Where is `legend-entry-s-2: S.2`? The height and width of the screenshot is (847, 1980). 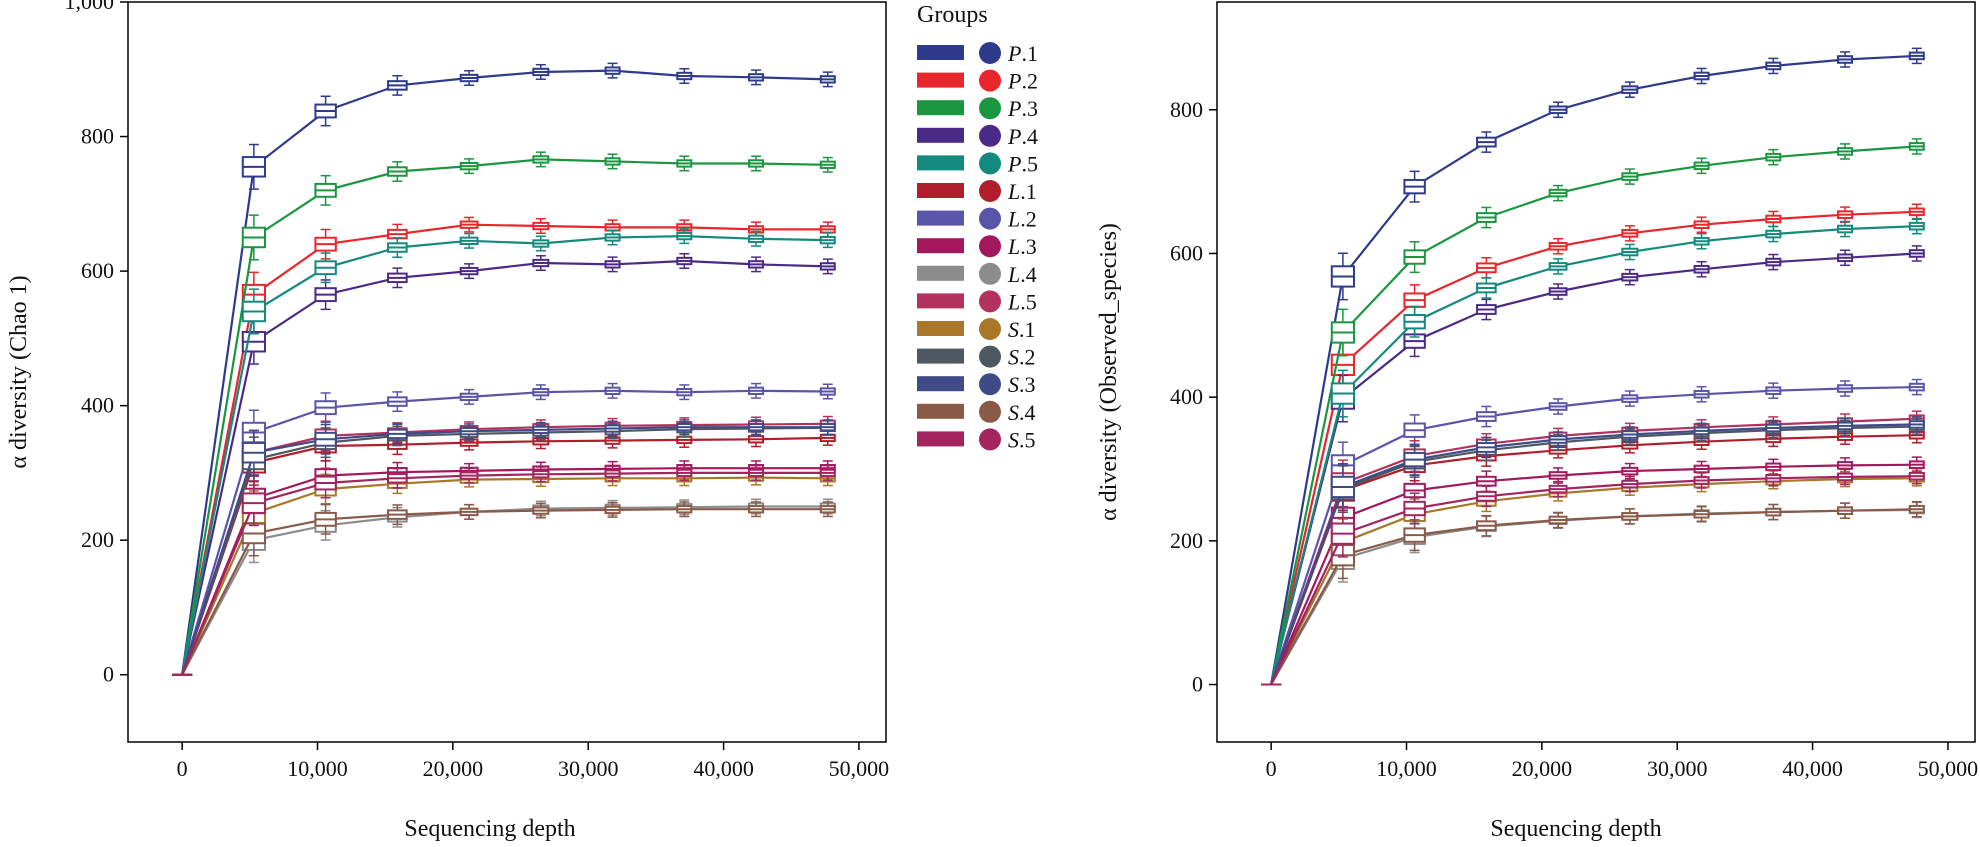
legend-entry-s-2: S.2 is located at coordinates (976, 357).